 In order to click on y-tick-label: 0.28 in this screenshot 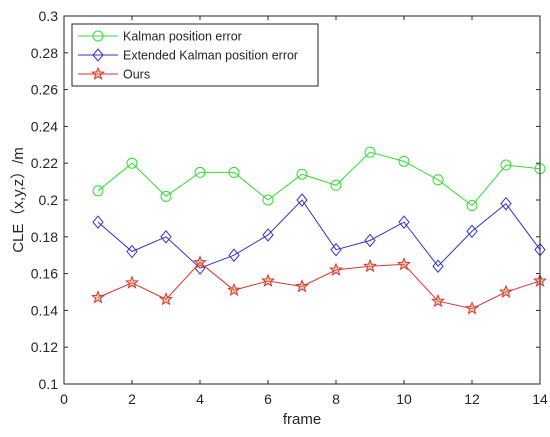, I will do `click(44, 53)`.